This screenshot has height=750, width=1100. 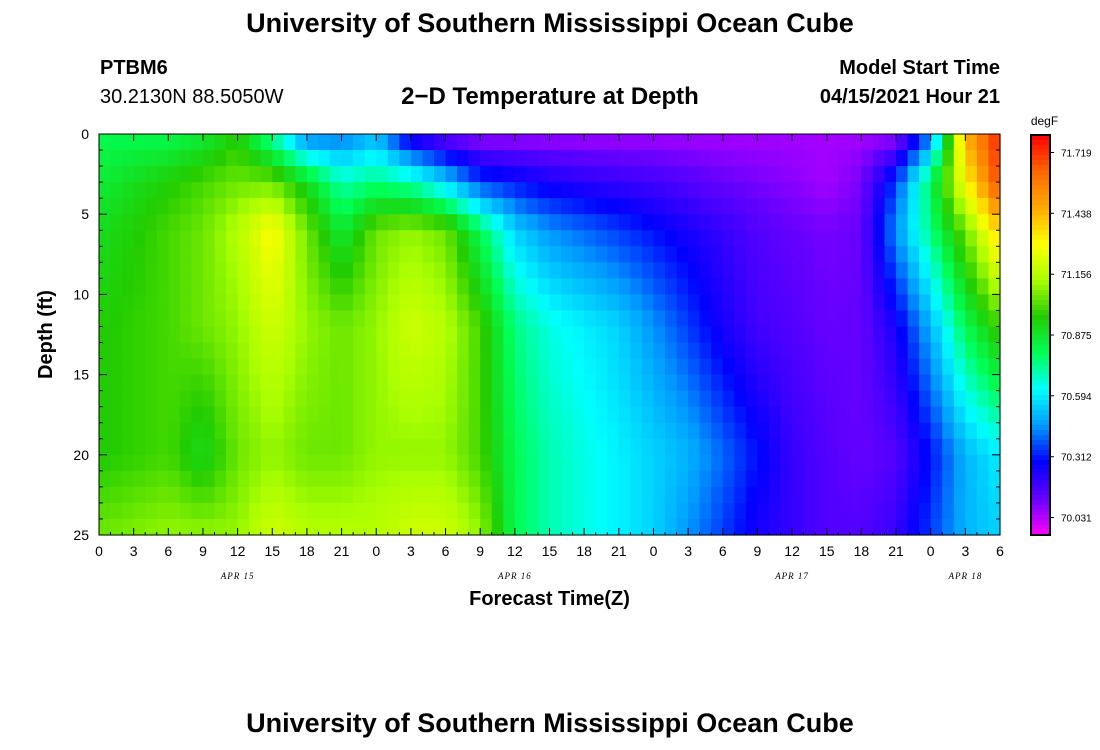 I want to click on x-tick-label: 12, so click(x=515, y=551).